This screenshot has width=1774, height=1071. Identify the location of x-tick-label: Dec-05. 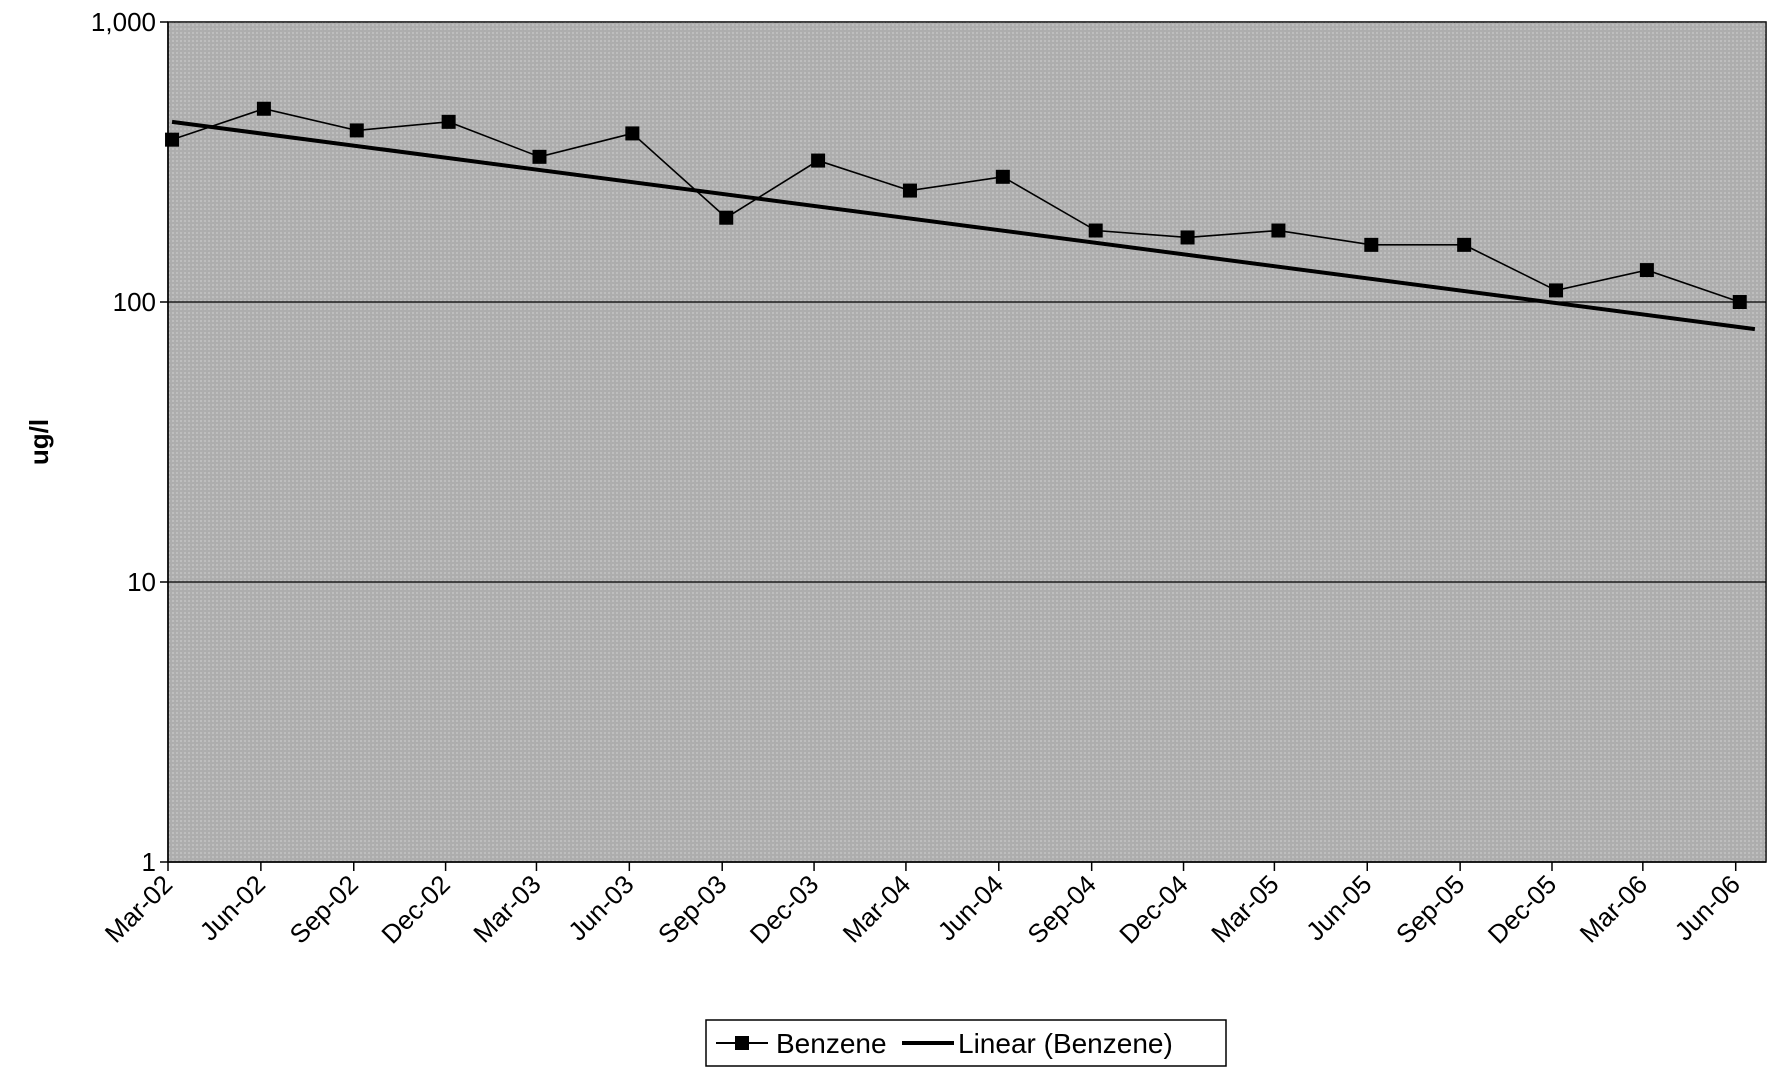
(1522, 909).